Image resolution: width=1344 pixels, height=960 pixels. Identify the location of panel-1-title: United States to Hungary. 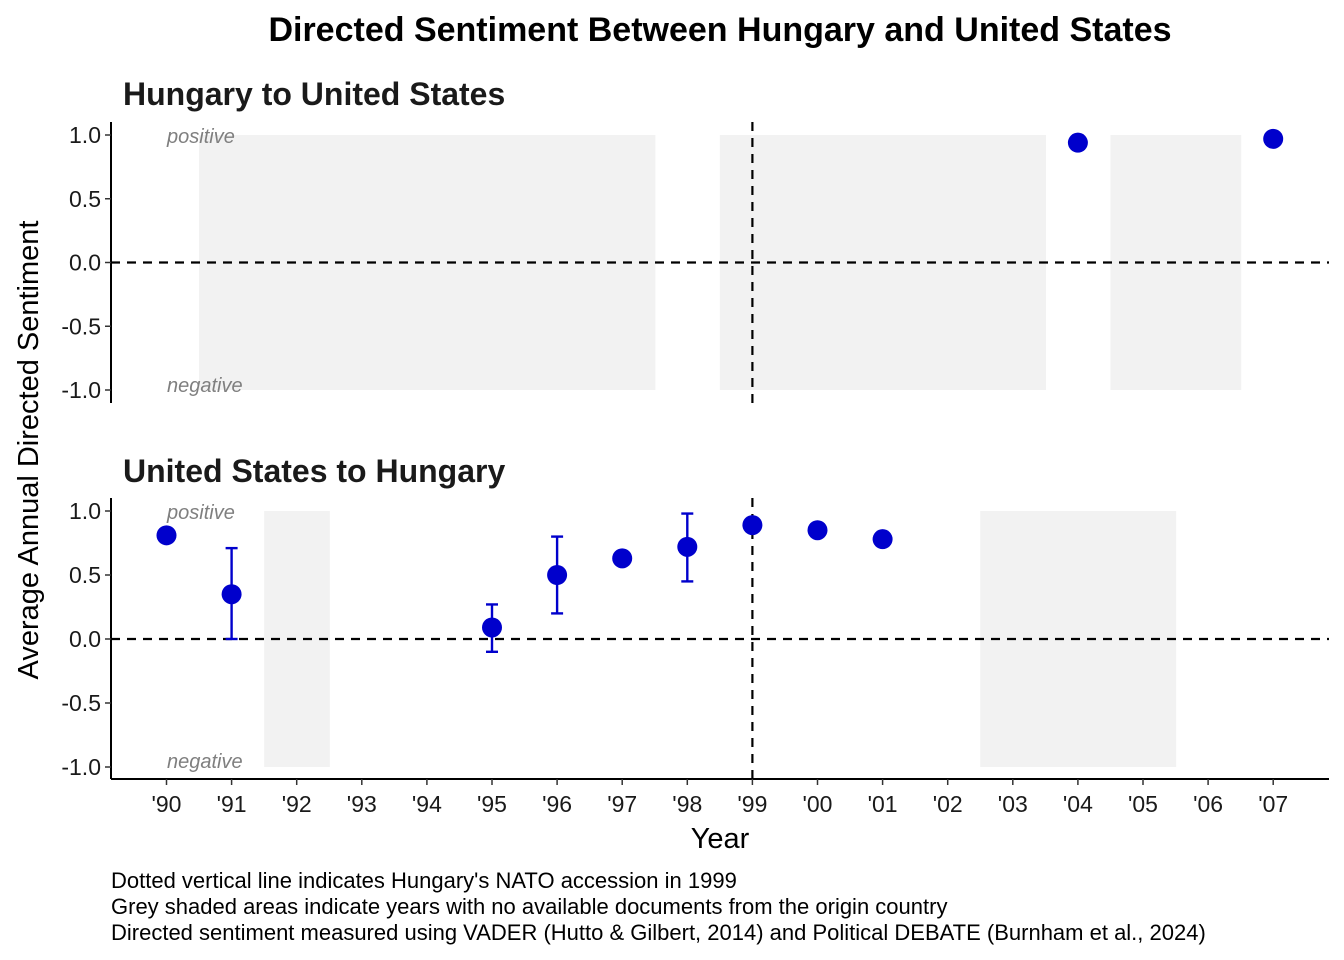
(314, 471).